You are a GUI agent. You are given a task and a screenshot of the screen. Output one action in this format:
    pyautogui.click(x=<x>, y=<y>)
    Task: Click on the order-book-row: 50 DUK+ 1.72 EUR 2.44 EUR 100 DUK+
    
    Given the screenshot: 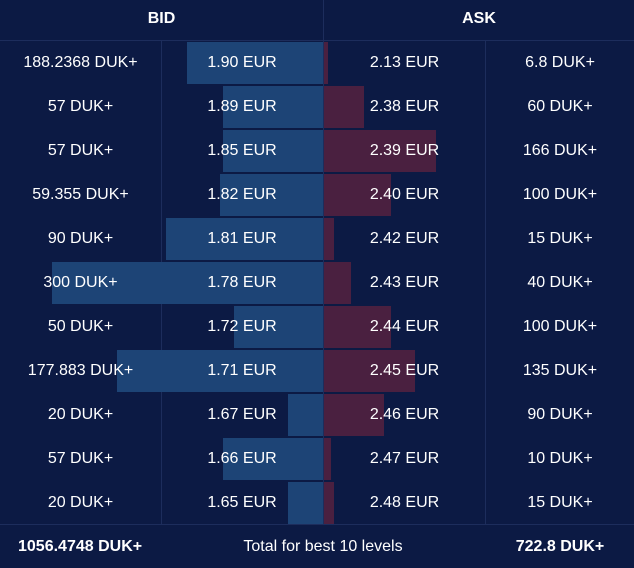 What is the action you would take?
    pyautogui.click(x=317, y=327)
    